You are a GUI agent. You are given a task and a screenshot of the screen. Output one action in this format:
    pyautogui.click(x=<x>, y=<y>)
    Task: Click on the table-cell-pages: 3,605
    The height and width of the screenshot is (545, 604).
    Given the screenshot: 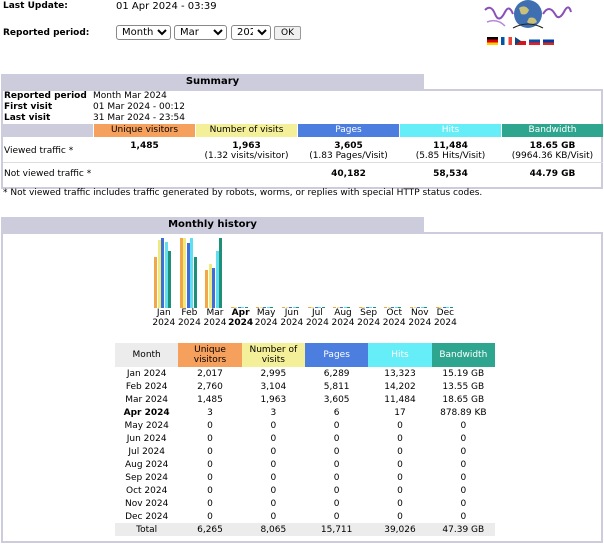 What is the action you would take?
    pyautogui.click(x=336, y=399)
    